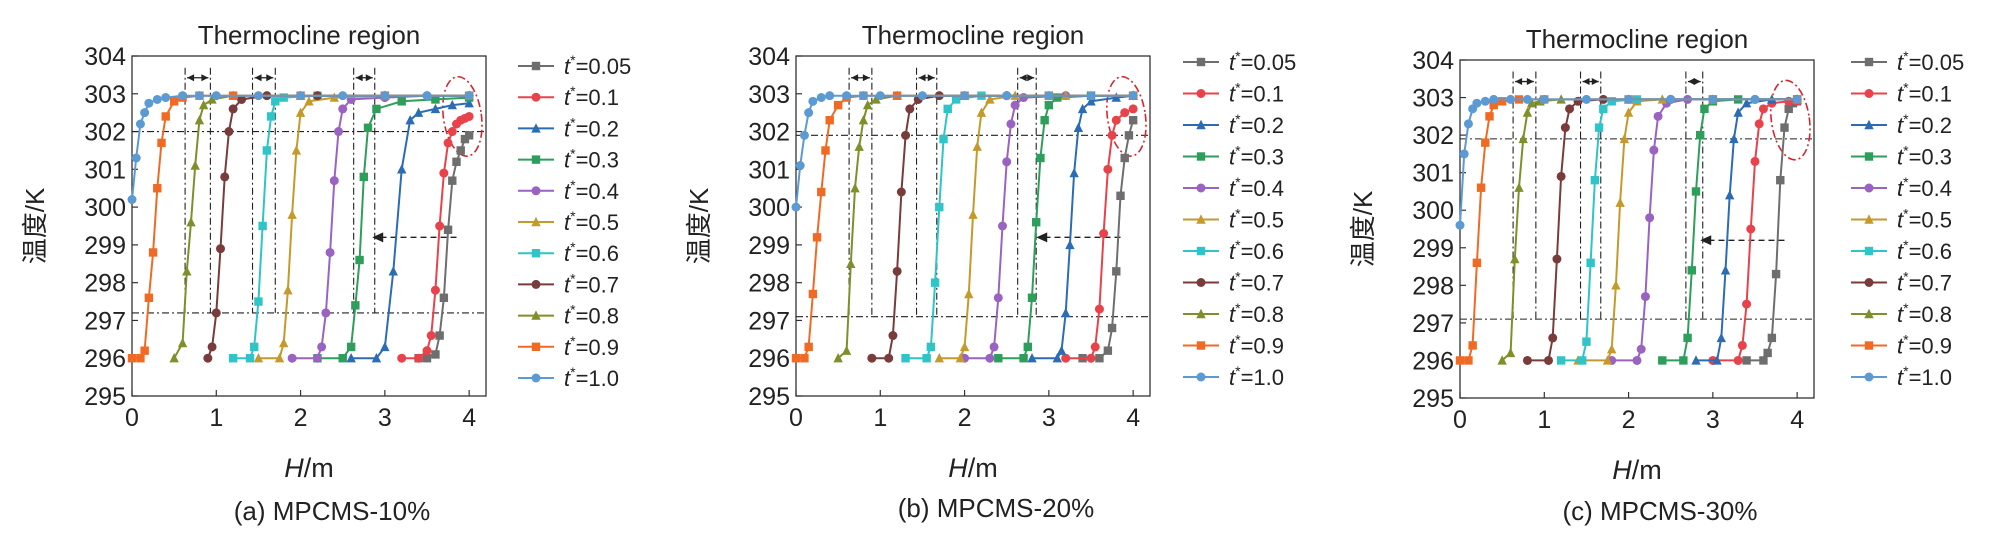 The image size is (1994, 550). What do you see at coordinates (1256, 313) in the screenshot?
I see `legend-entry: t*=0.8` at bounding box center [1256, 313].